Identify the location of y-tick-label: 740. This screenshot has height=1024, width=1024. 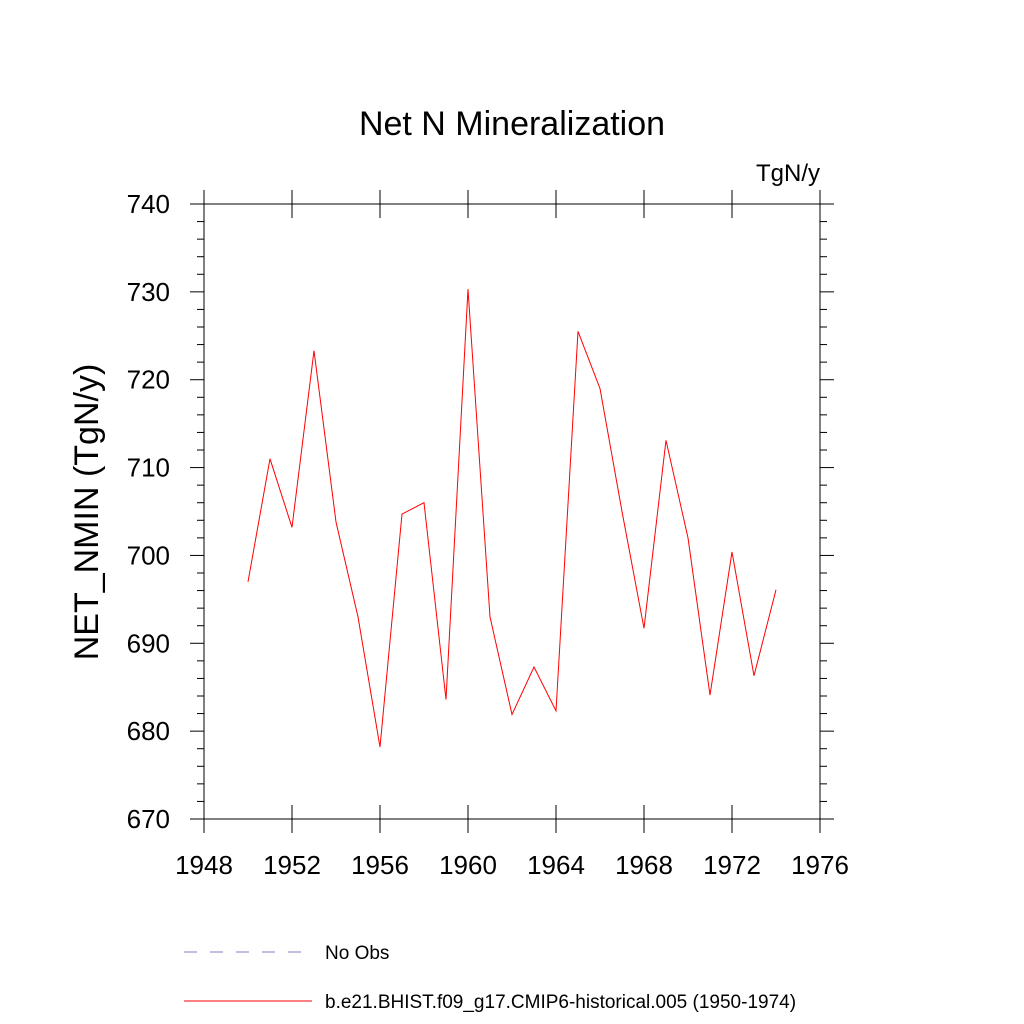
(148, 204).